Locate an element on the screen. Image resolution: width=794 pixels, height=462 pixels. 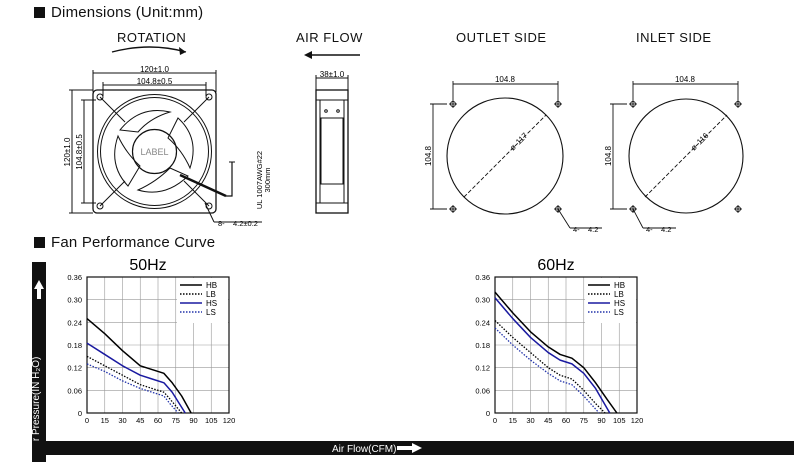
outlet-holes-count: 4- is located at coordinates (576, 229).